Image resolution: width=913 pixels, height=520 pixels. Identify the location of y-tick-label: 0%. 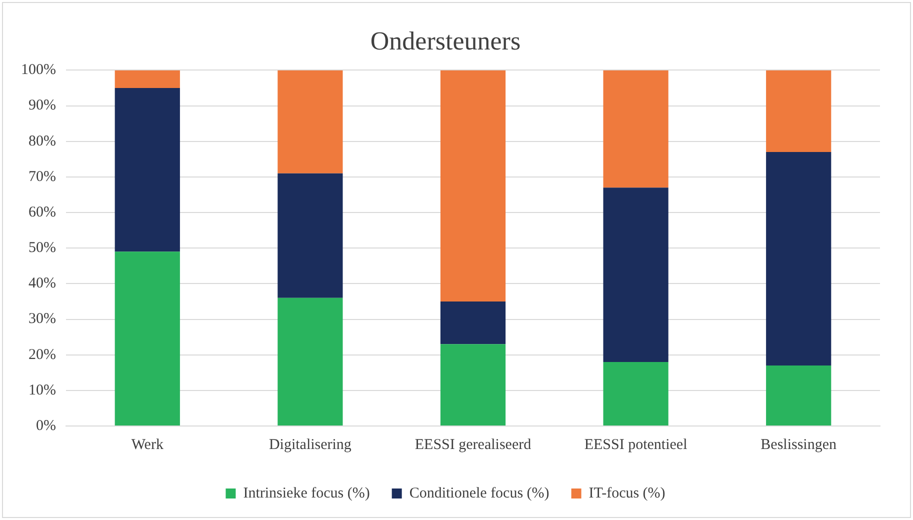
(46, 426).